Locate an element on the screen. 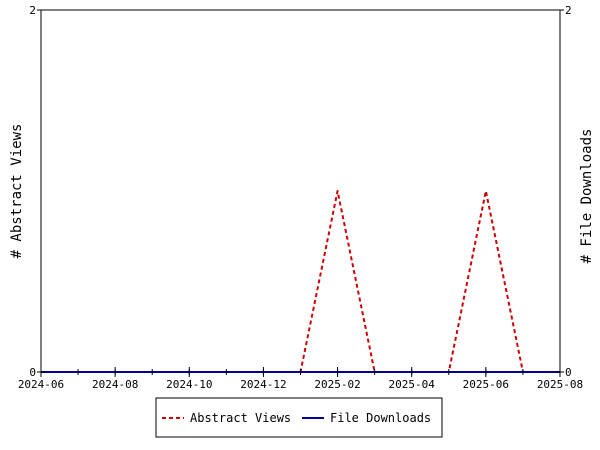  x-tick-label: 2025-04 is located at coordinates (412, 384).